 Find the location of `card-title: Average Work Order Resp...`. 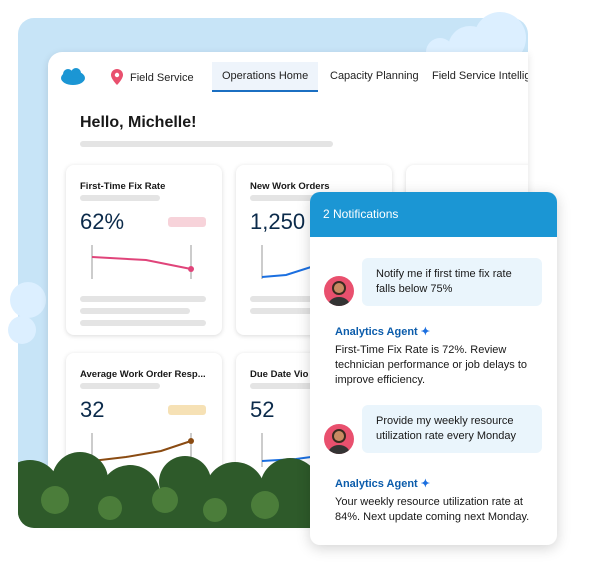

card-title: Average Work Order Resp... is located at coordinates (143, 374).